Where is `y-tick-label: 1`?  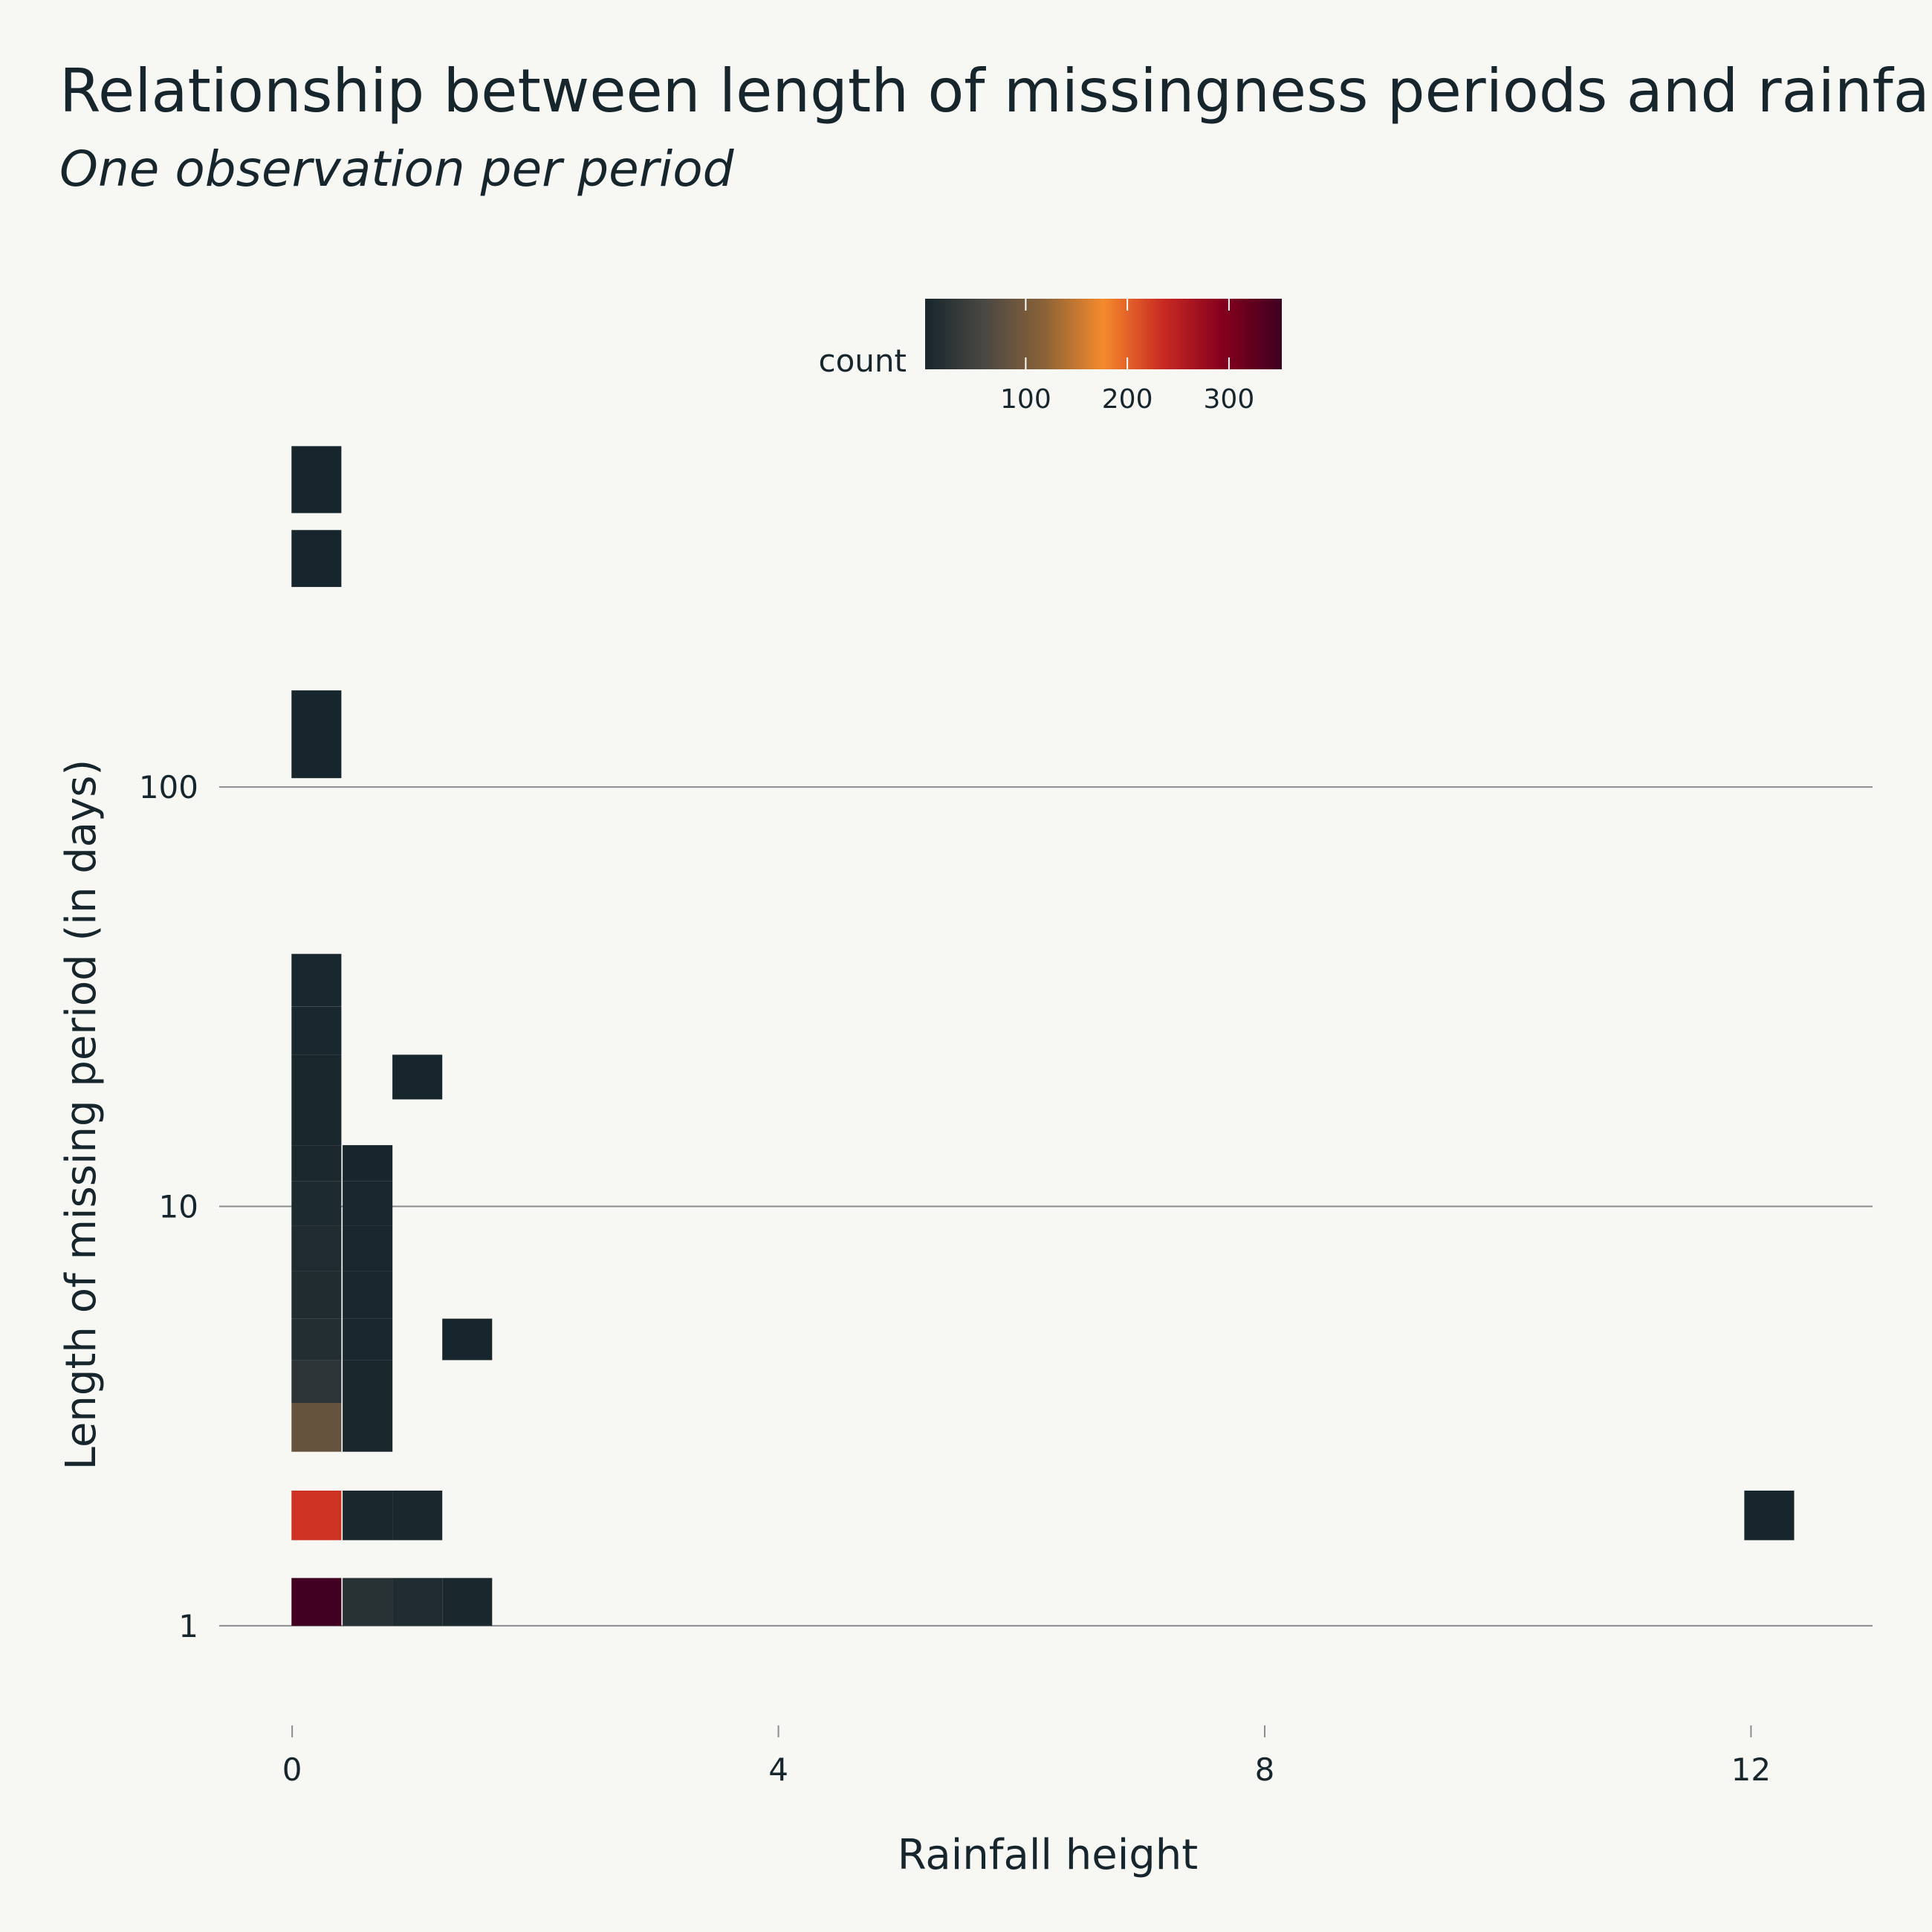
y-tick-label: 1 is located at coordinates (188, 1626).